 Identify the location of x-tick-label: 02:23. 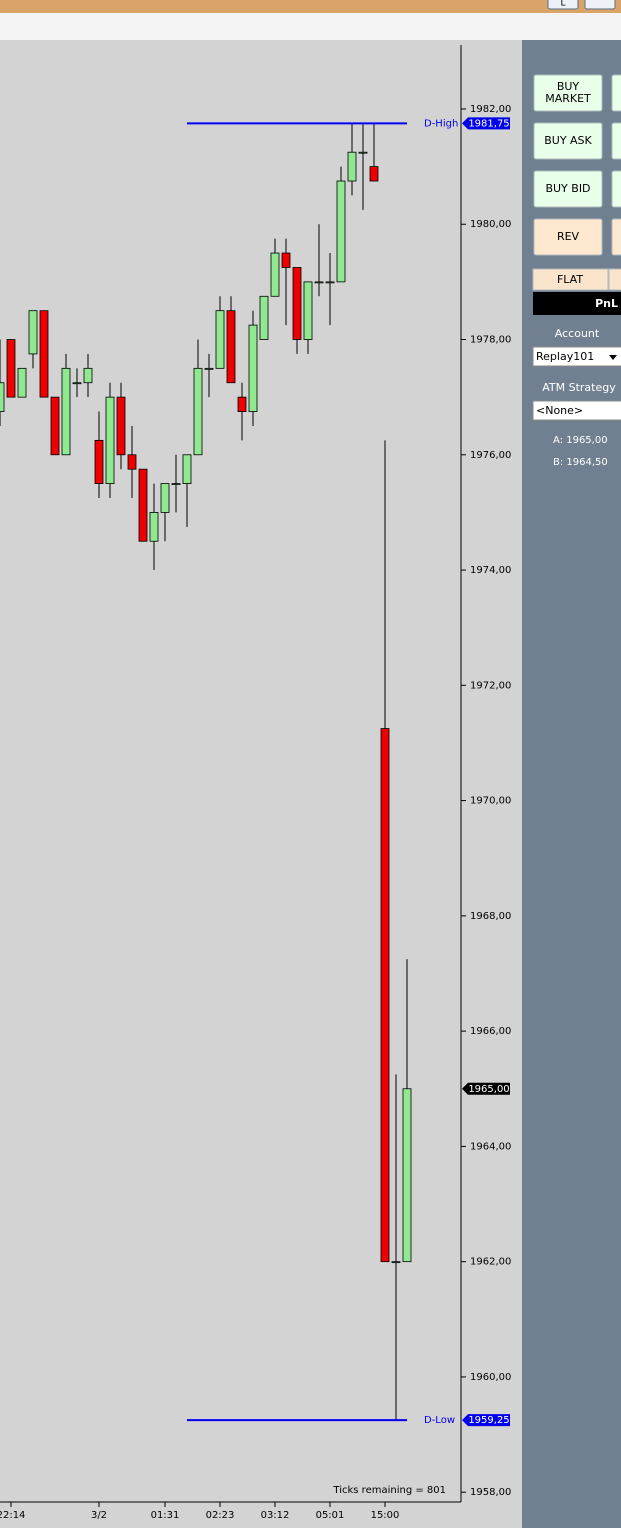
(220, 1515).